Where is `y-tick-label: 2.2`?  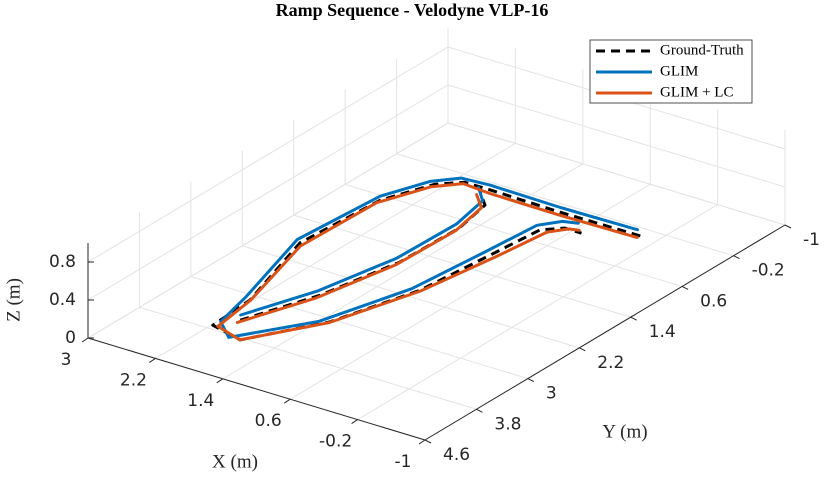 y-tick-label: 2.2 is located at coordinates (610, 363).